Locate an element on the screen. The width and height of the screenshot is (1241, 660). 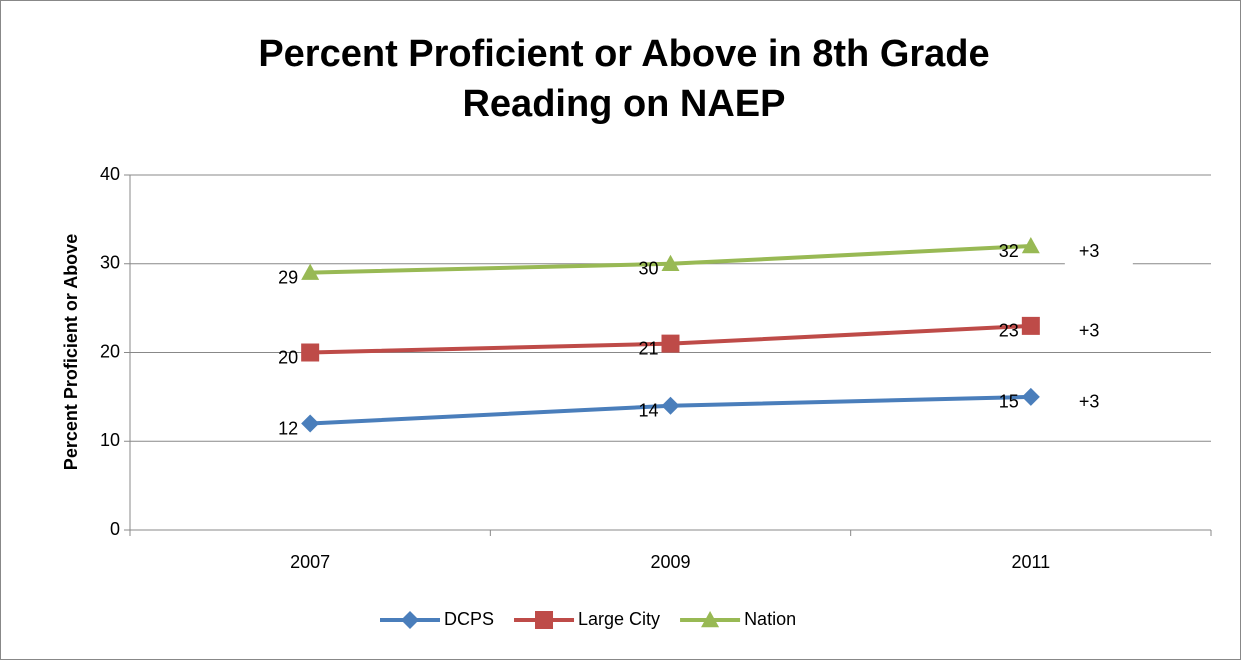
data-label: 32 is located at coordinates (1009, 251).